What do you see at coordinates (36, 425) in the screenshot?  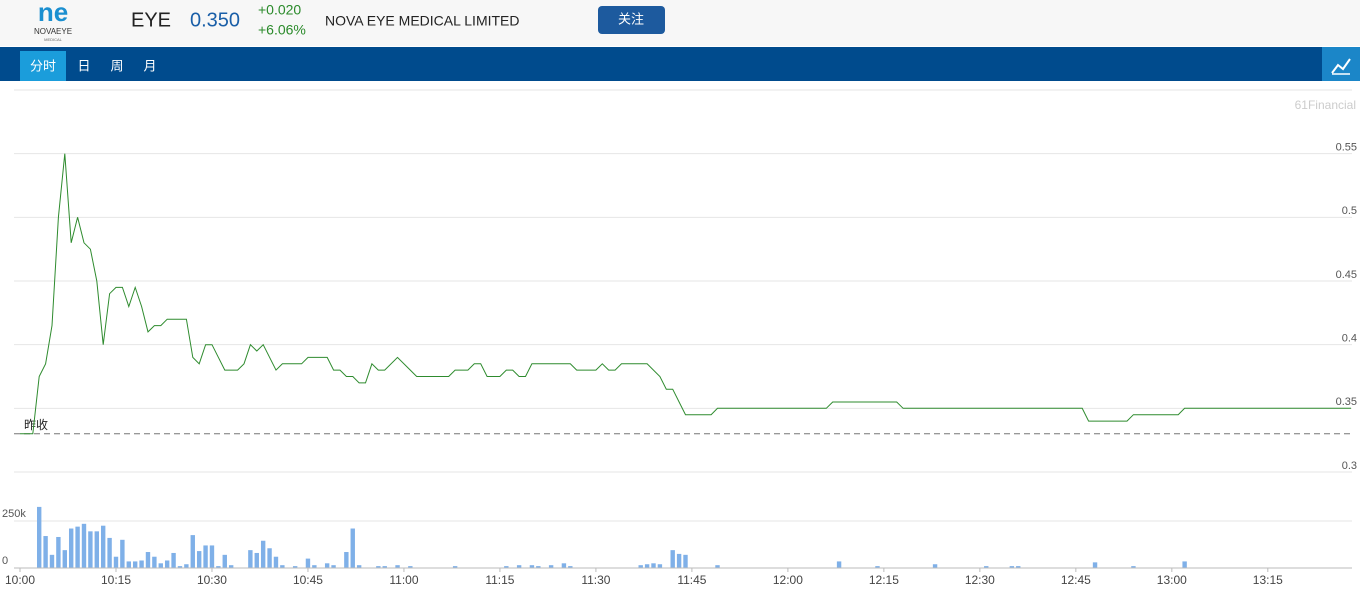 I see `prev-close-label: 昨收` at bounding box center [36, 425].